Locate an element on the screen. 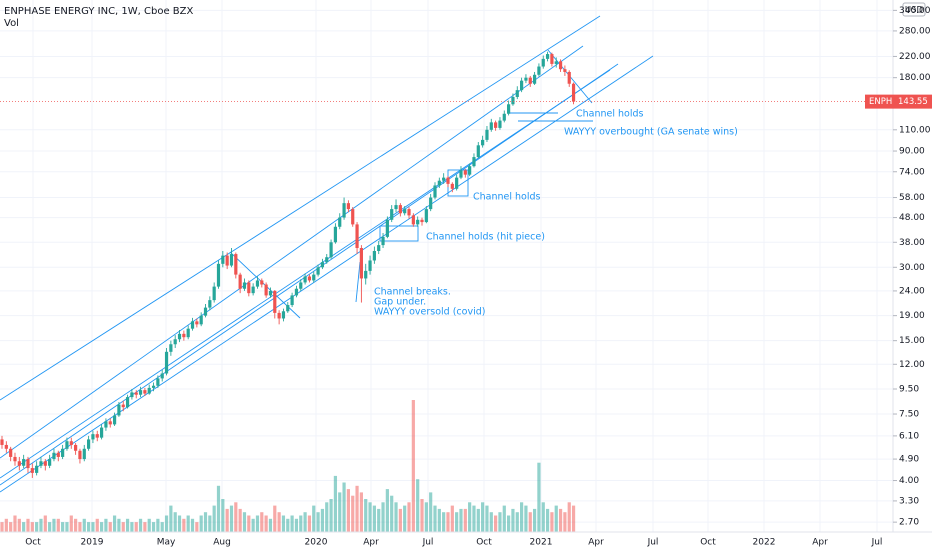 Image resolution: width=932 pixels, height=550 pixels. price-label-bg is located at coordinates (898, 101).